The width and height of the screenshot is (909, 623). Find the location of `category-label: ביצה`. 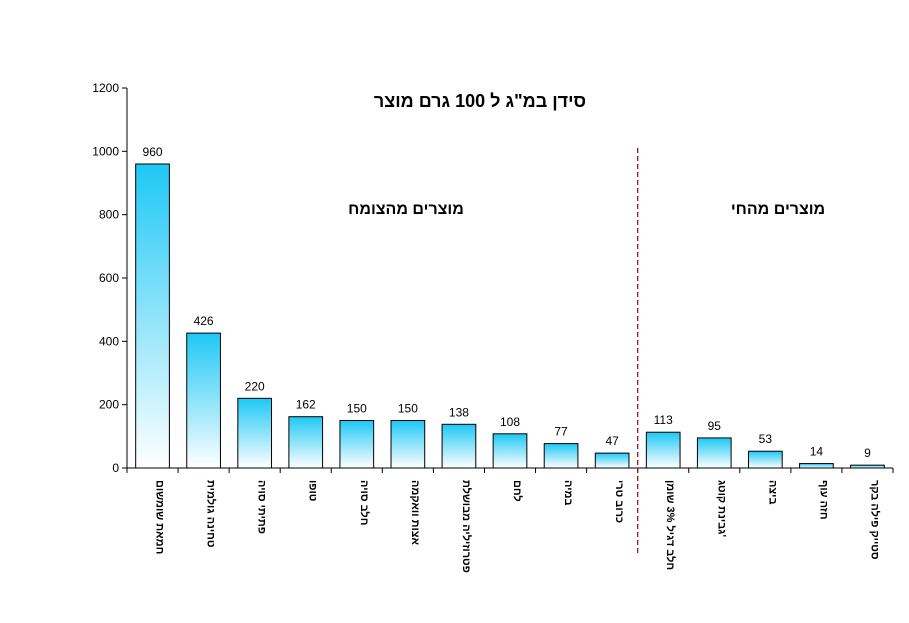

category-label: ביצה is located at coordinates (772, 492).